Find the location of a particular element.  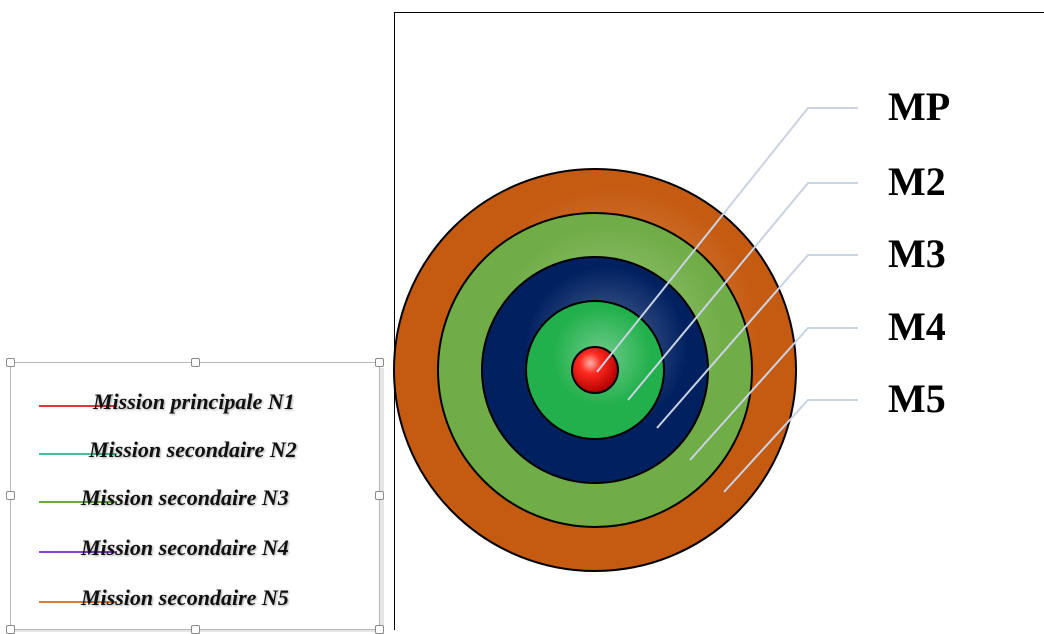

leader-line-m4 is located at coordinates (773, 394).